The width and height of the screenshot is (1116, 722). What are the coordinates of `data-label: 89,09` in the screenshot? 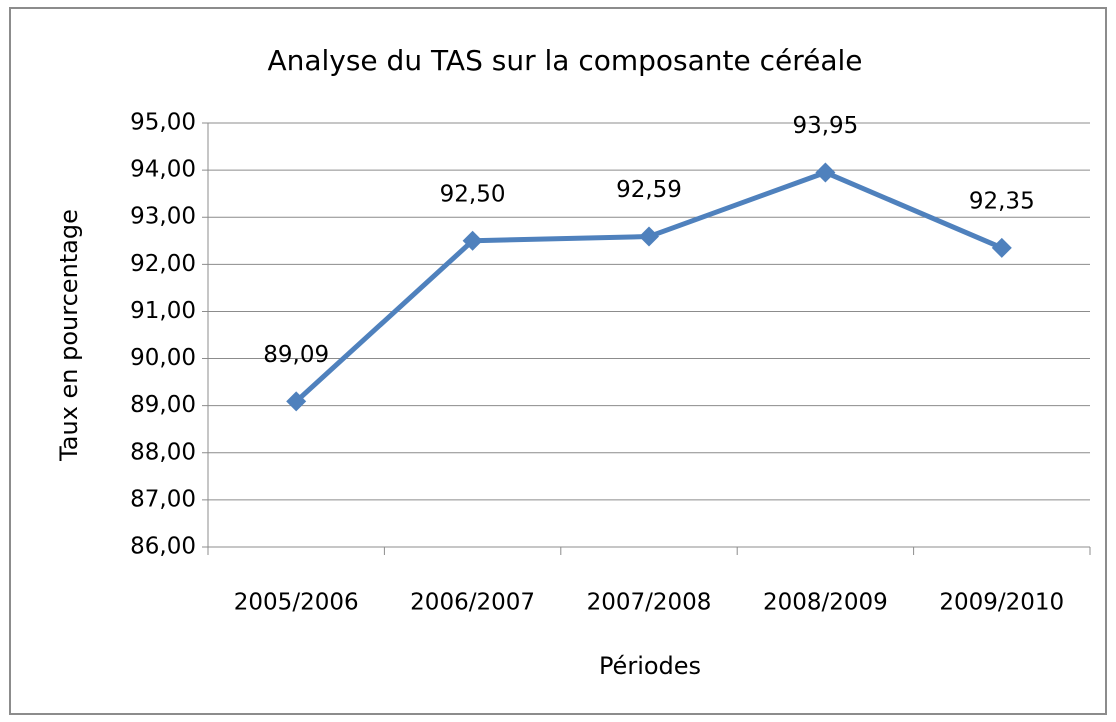 It's located at (296, 355).